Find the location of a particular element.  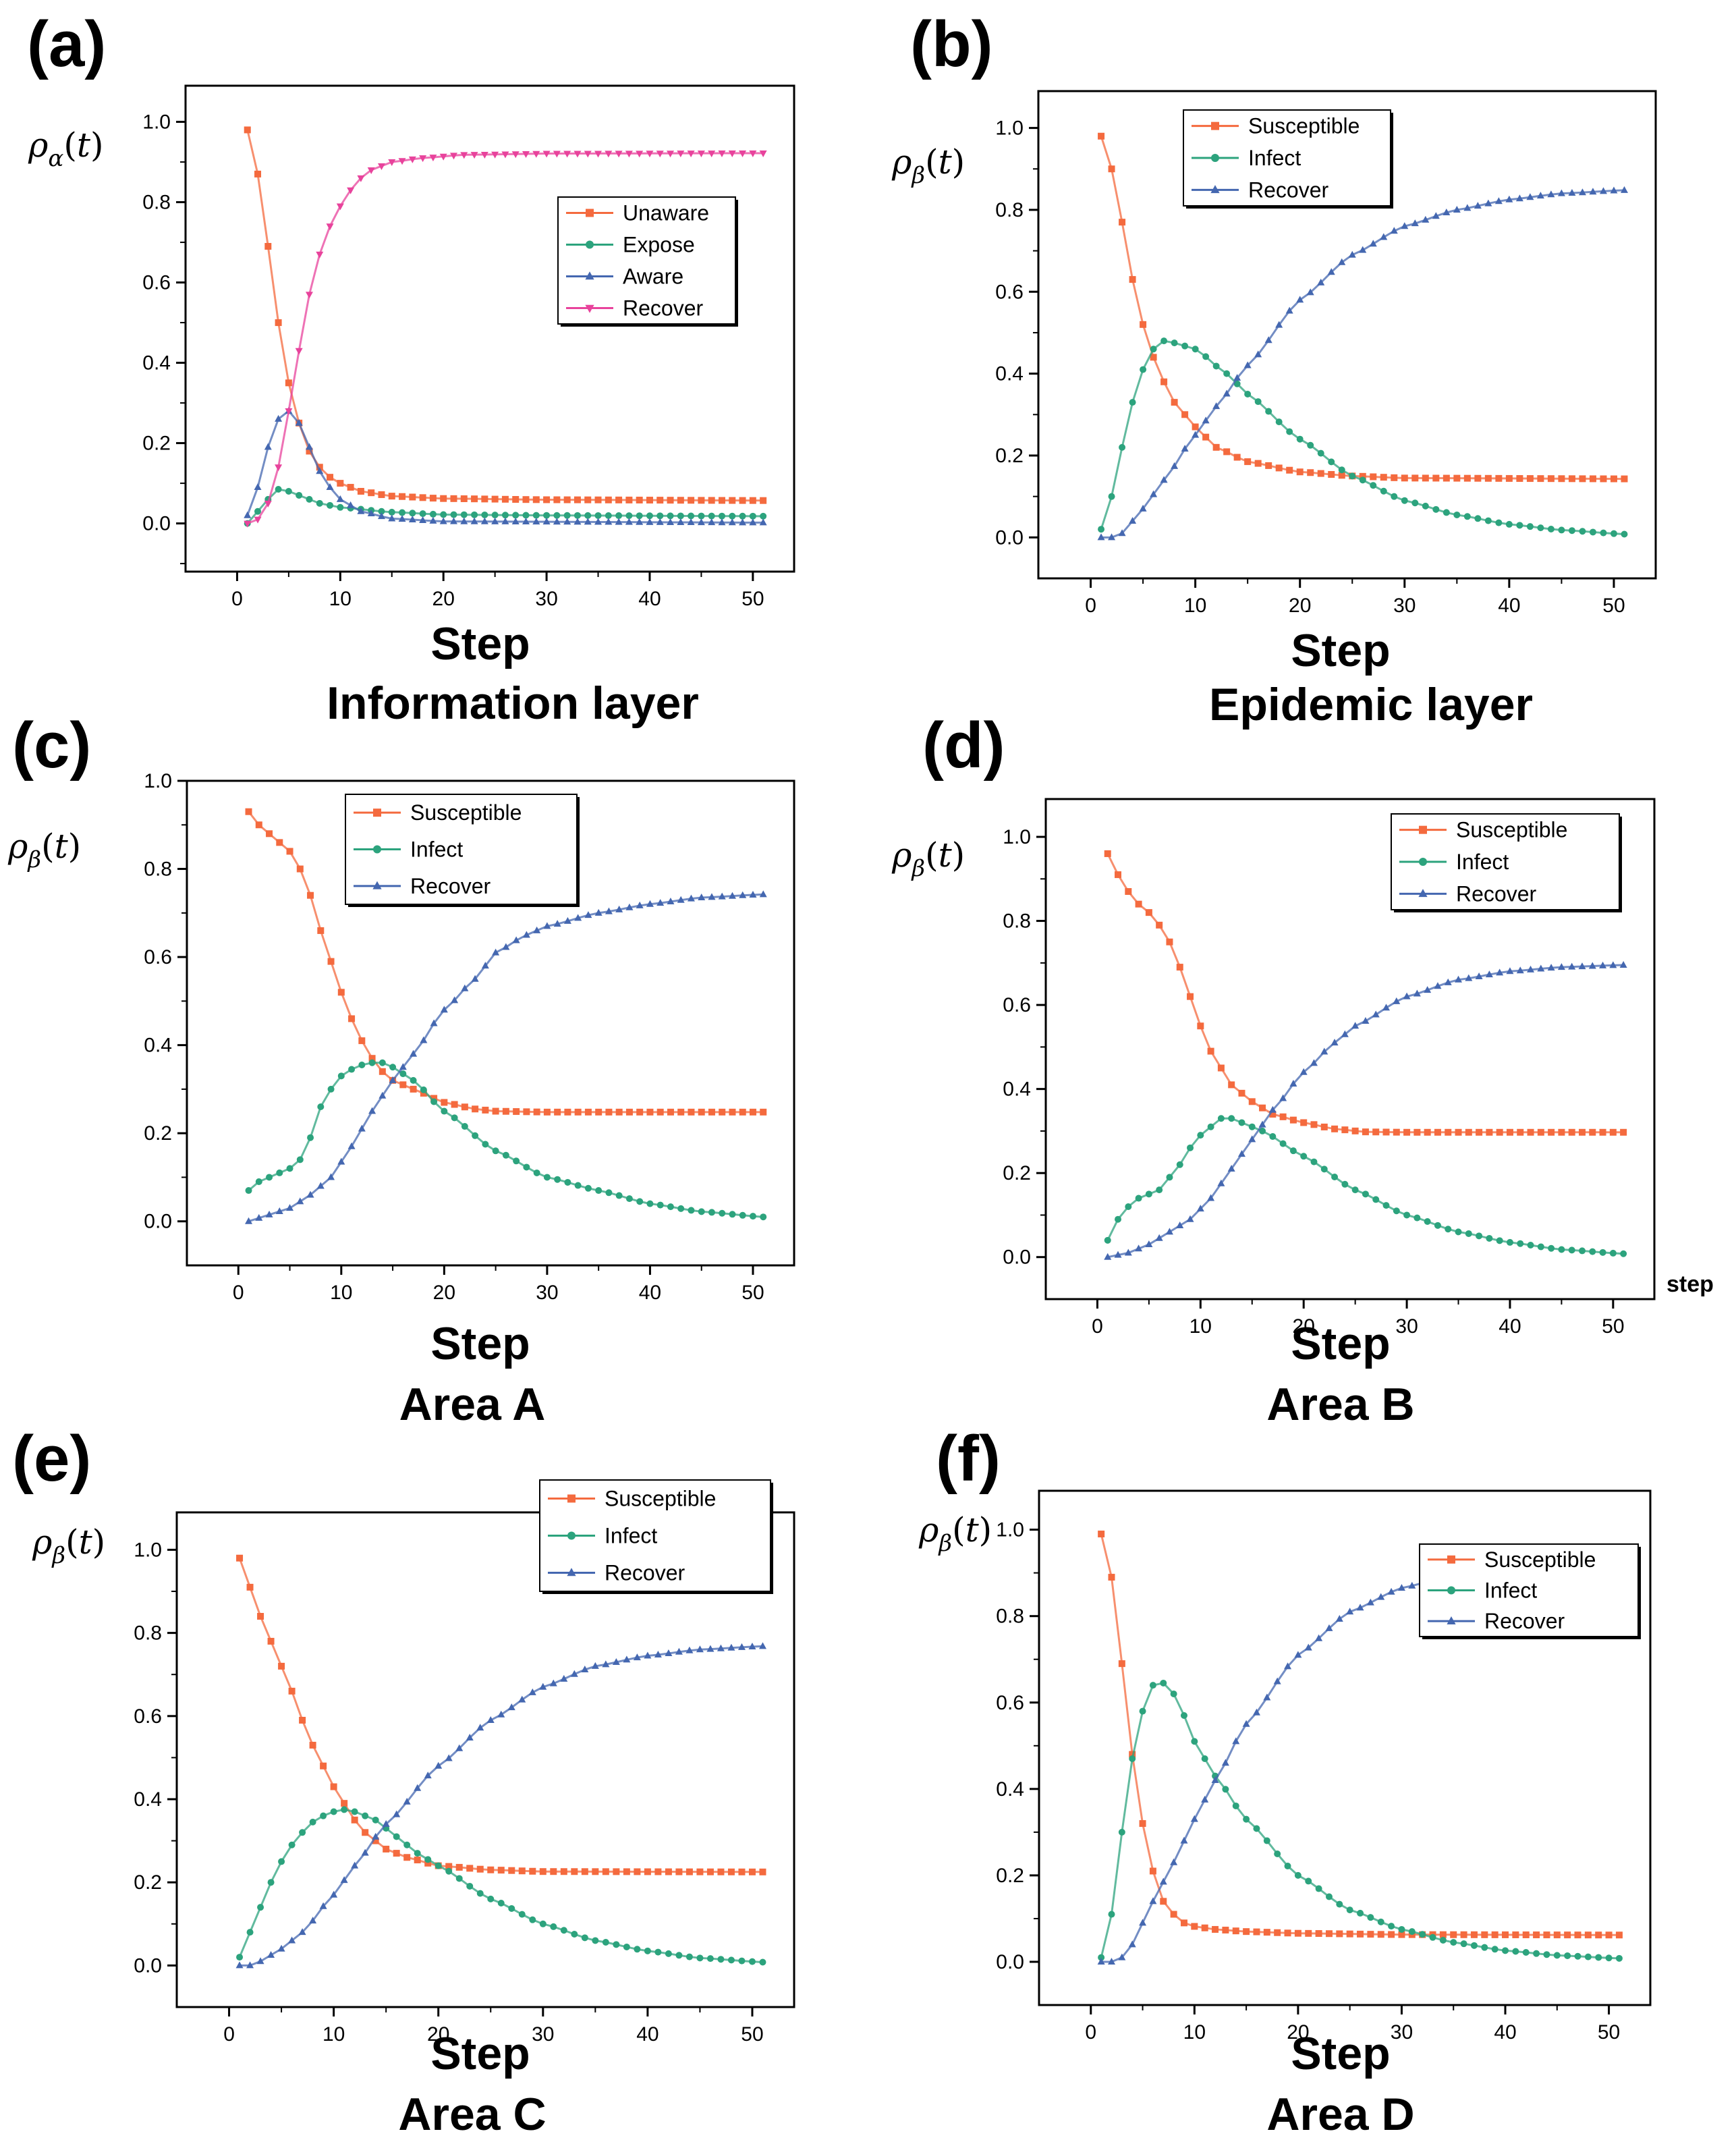

legend-marker is located at coordinates (589, 275).